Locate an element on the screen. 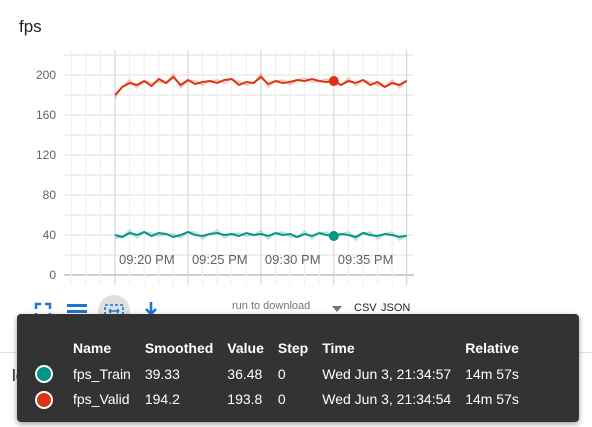 Image resolution: width=592 pixels, height=427 pixels. y-tick-label: 0 is located at coordinates (52, 275).